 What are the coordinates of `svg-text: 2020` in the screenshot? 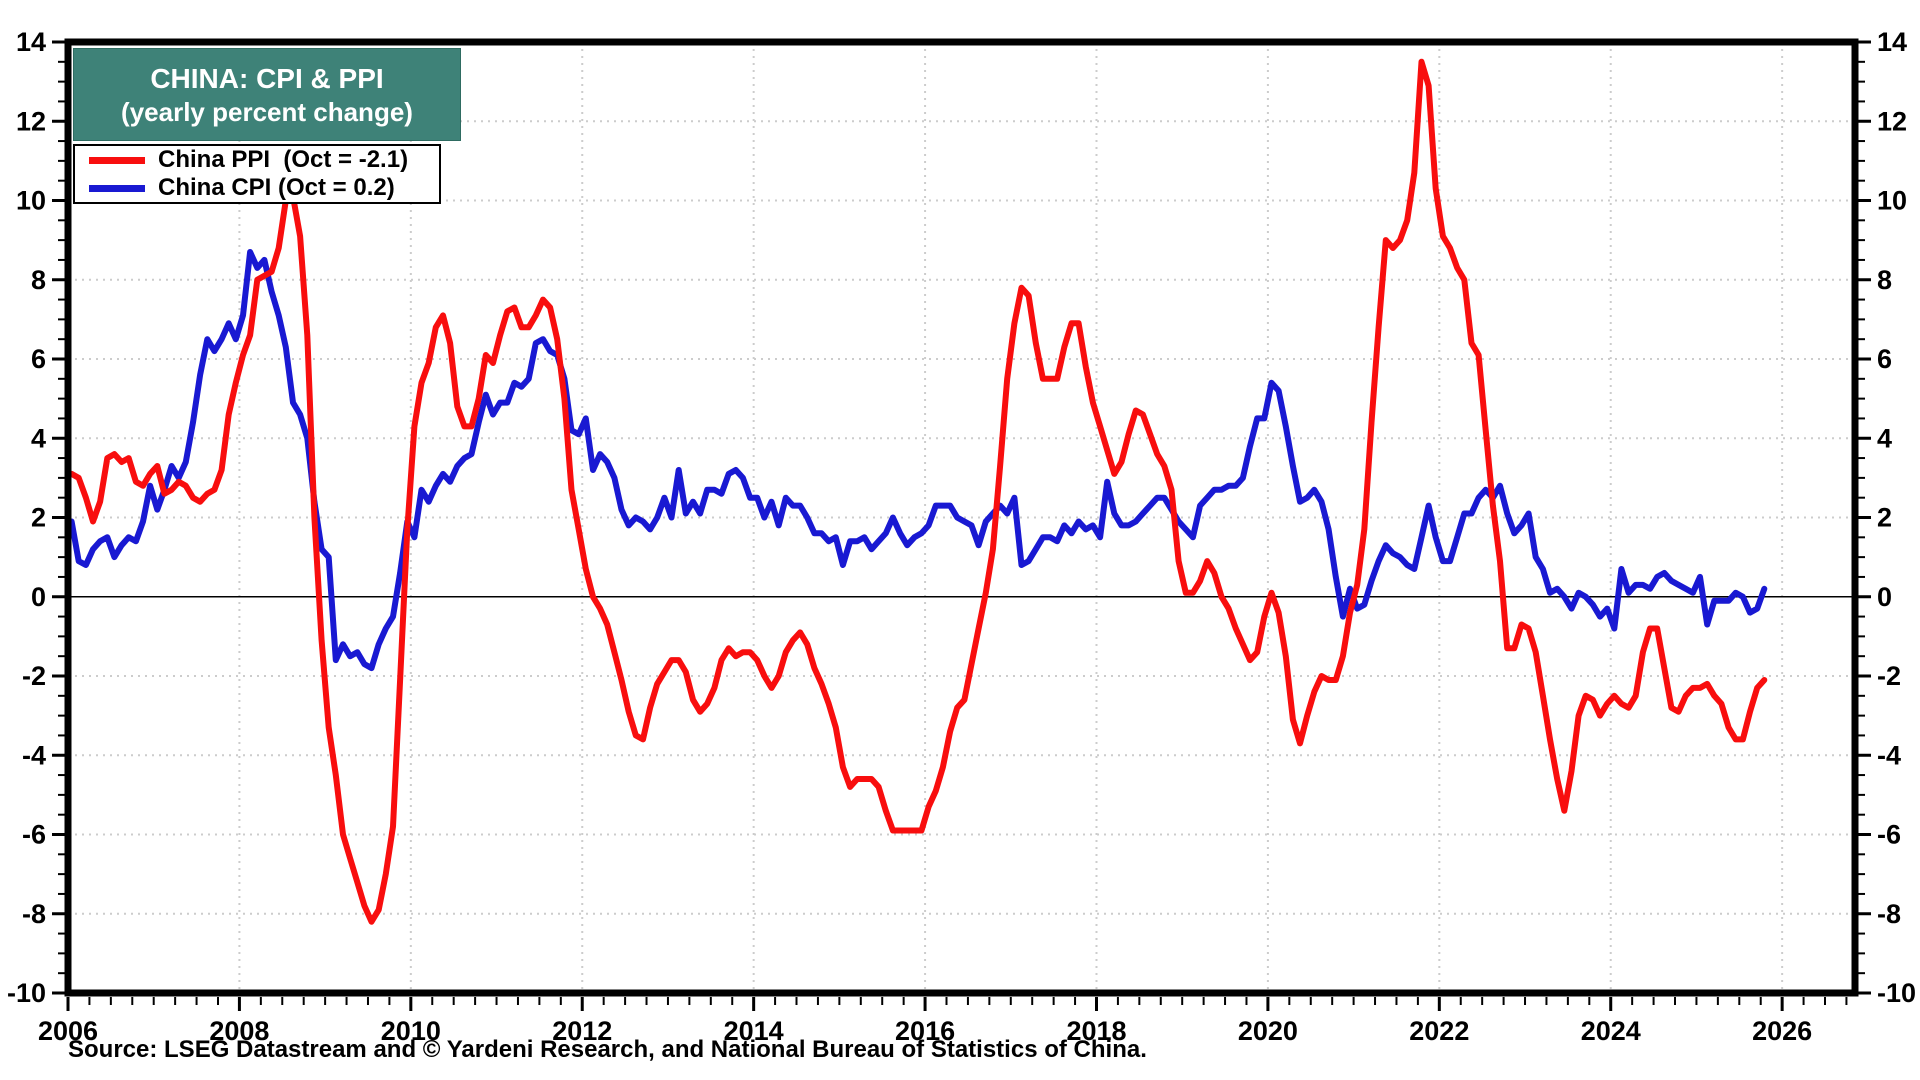 It's located at (1268, 1031).